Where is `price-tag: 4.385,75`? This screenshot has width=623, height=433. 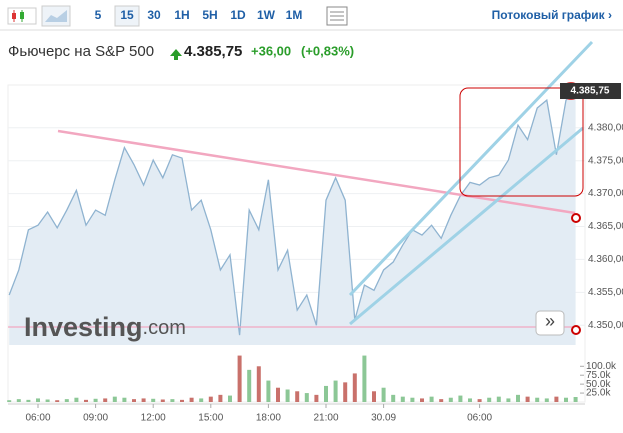
price-tag: 4.385,75 is located at coordinates (590, 91).